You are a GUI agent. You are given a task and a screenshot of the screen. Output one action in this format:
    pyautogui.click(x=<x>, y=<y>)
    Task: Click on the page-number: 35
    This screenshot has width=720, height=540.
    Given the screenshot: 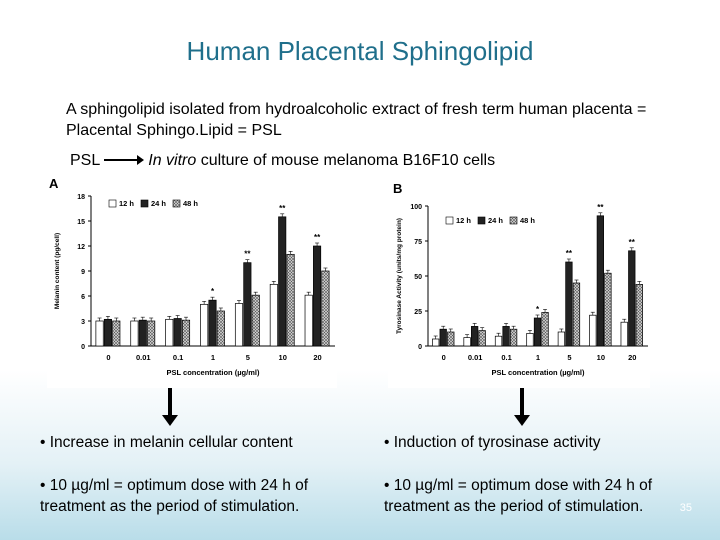 What is the action you would take?
    pyautogui.click(x=685, y=508)
    